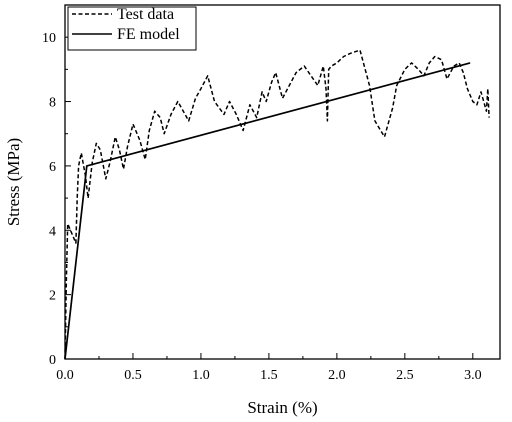 The width and height of the screenshot is (512, 422). Describe the element at coordinates (49, 38) in the screenshot. I see `y-tick-label: 10` at that location.